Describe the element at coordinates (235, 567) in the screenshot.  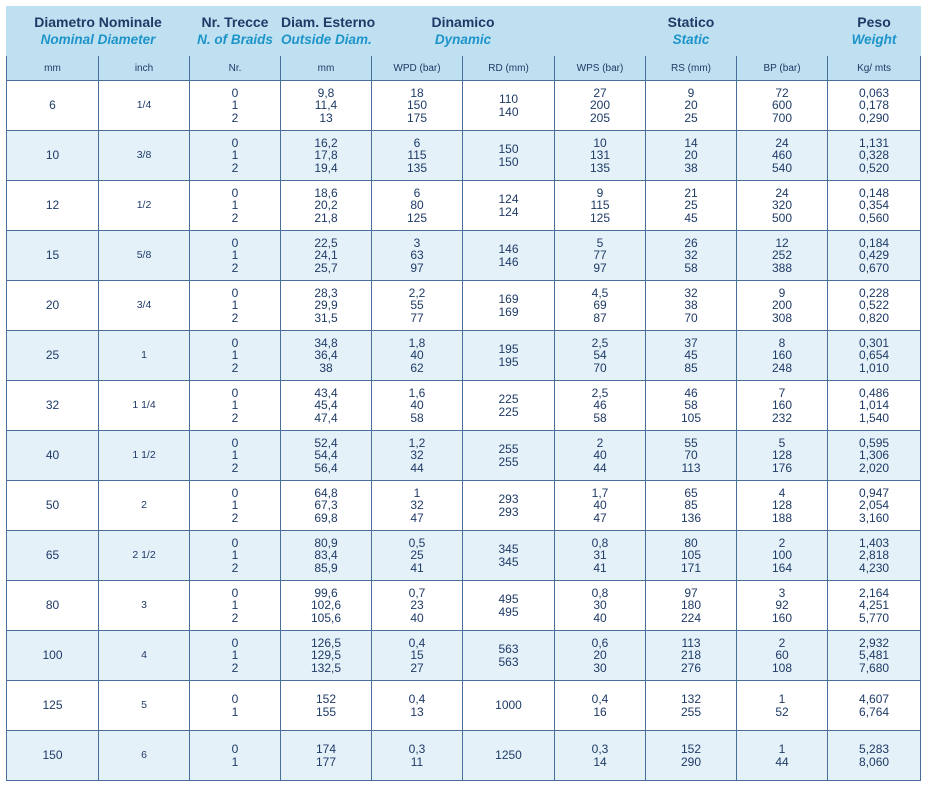
I see `cell-value: 2` at that location.